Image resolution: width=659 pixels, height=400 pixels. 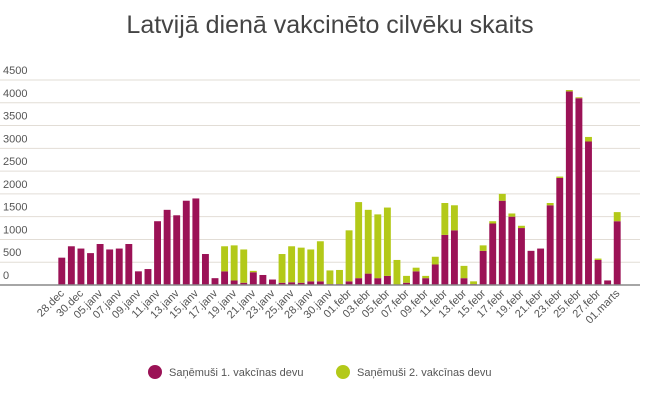 What do you see at coordinates (15, 230) in the screenshot?
I see `y-tick-label: 1000` at bounding box center [15, 230].